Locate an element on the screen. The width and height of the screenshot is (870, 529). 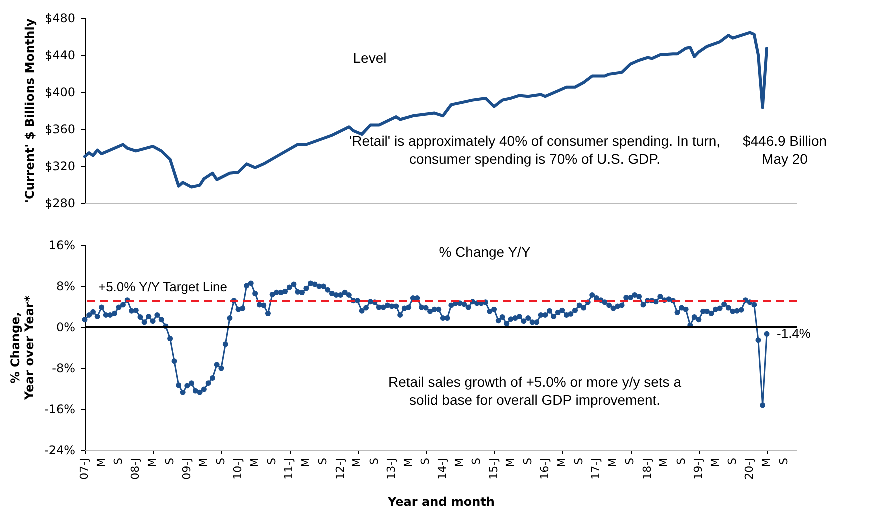
x-tick-label: 15-J is located at coordinates (493, 469).